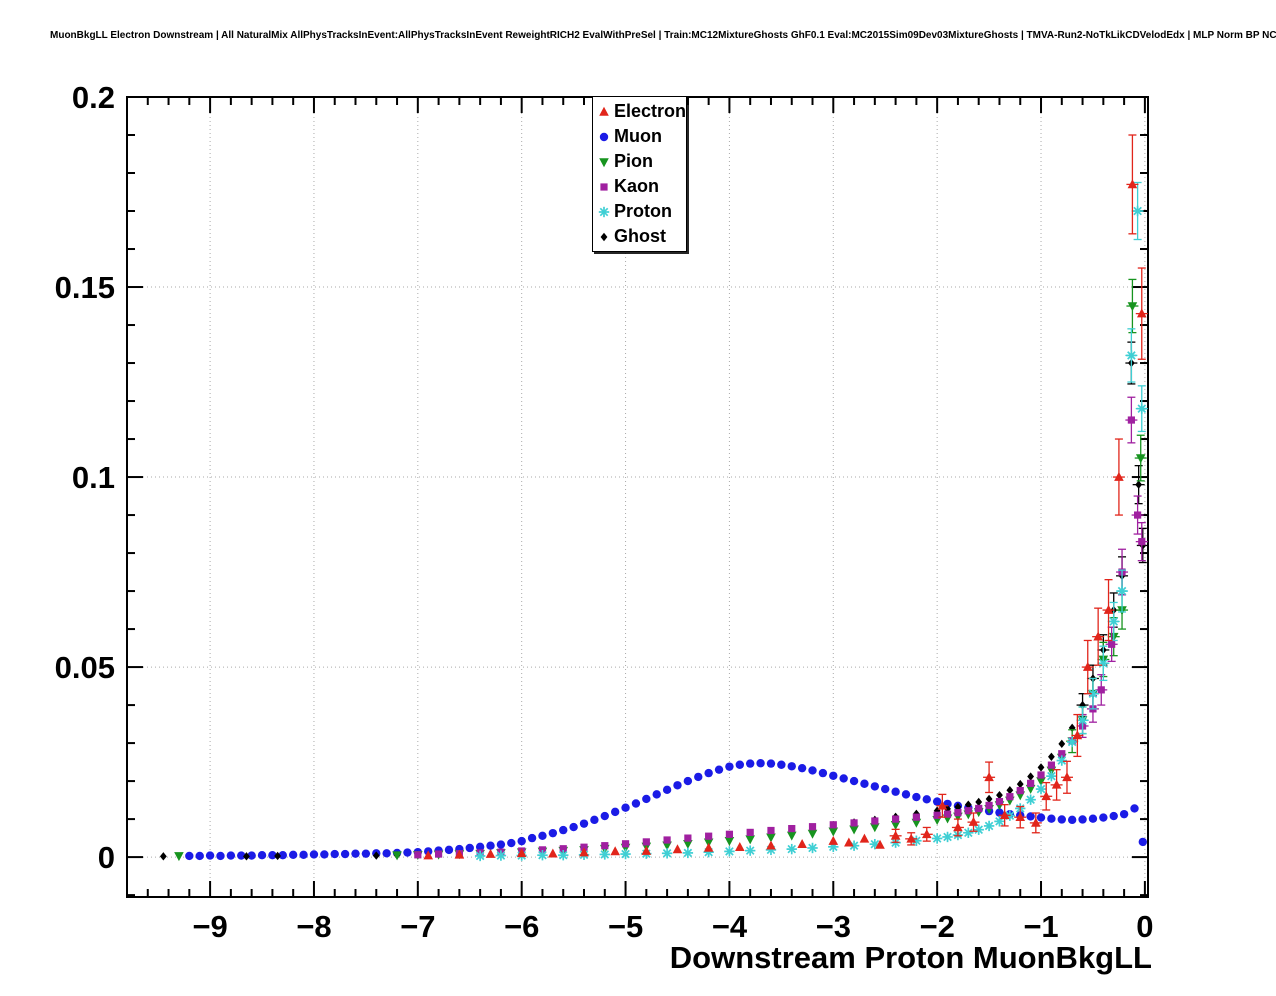 This screenshot has height=996, width=1276. I want to click on svg-text: −5, so click(625, 926).